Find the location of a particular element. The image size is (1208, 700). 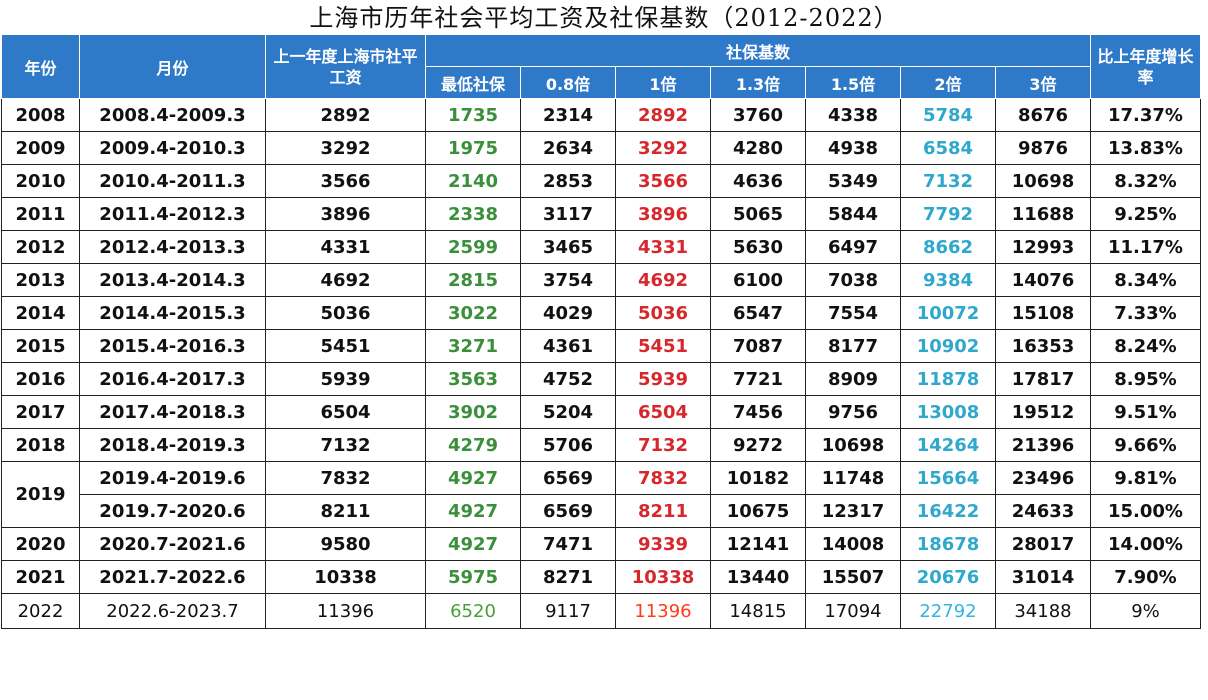

base-value-cell: 7554 is located at coordinates (853, 313).